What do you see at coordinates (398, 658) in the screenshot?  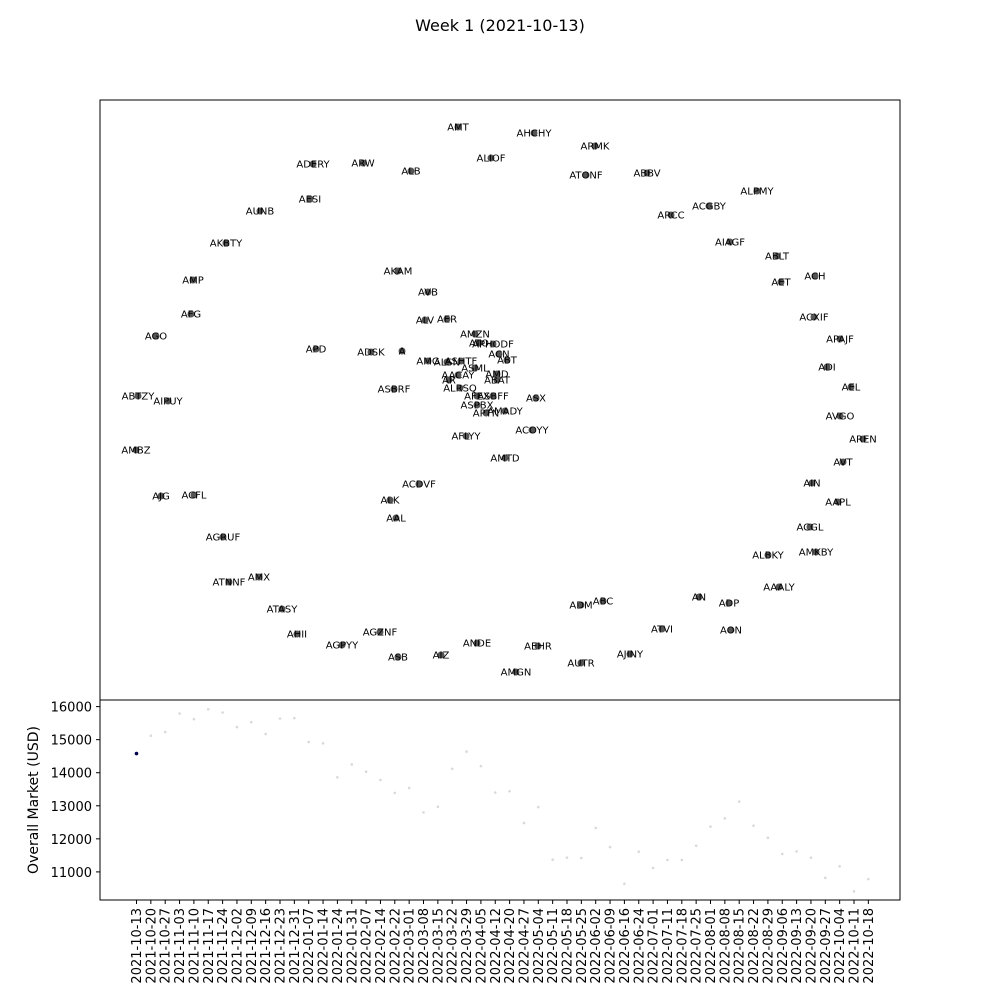 I see `ticker-label: ASB` at bounding box center [398, 658].